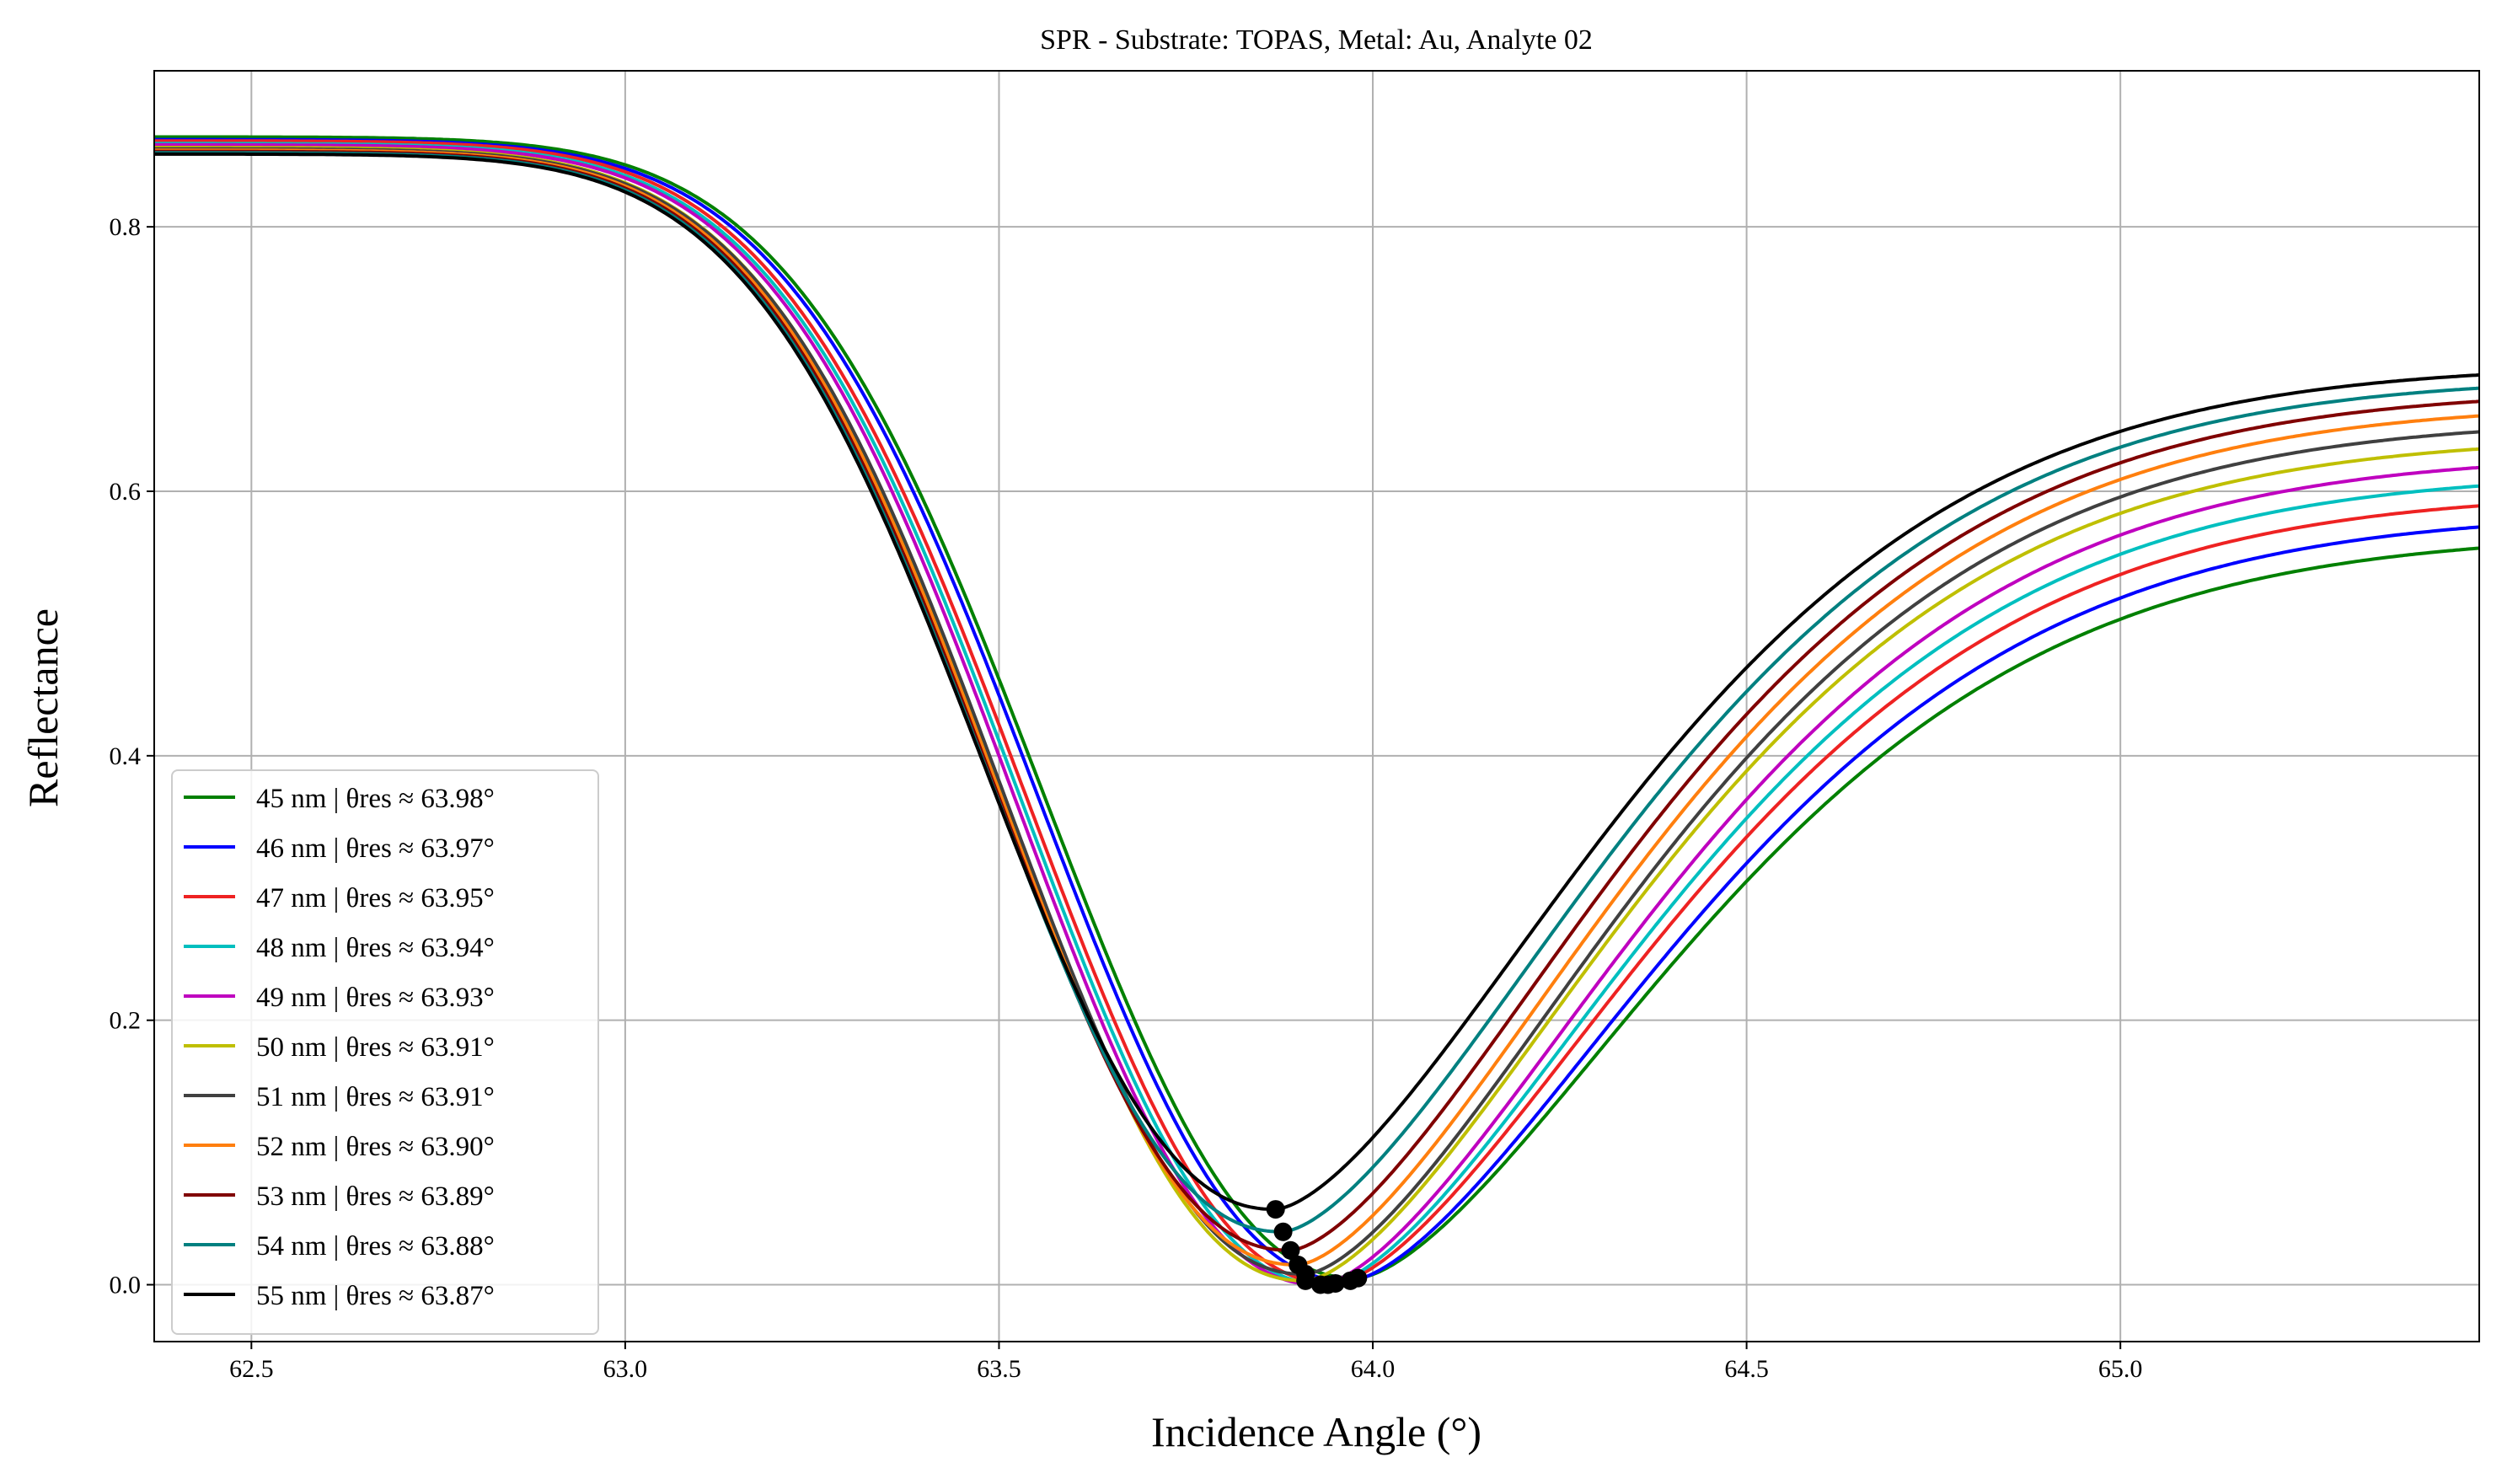 This screenshot has height=1484, width=2502. Describe the element at coordinates (43, 707) in the screenshot. I see `y-axis-label: Reflectance` at that location.